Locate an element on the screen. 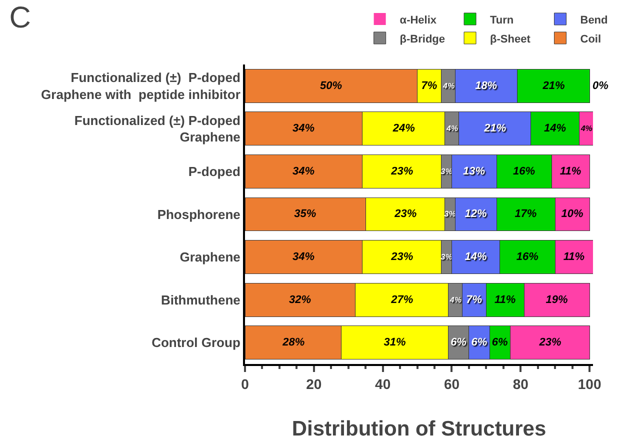 This screenshot has width=619, height=448. legend-label: β-Bridge is located at coordinates (423, 39).